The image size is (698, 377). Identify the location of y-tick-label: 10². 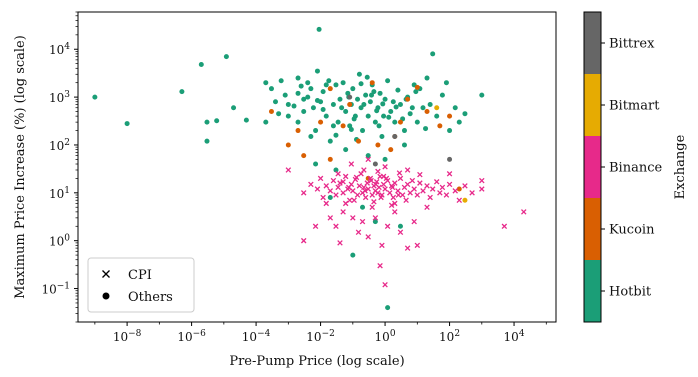
(59, 145).